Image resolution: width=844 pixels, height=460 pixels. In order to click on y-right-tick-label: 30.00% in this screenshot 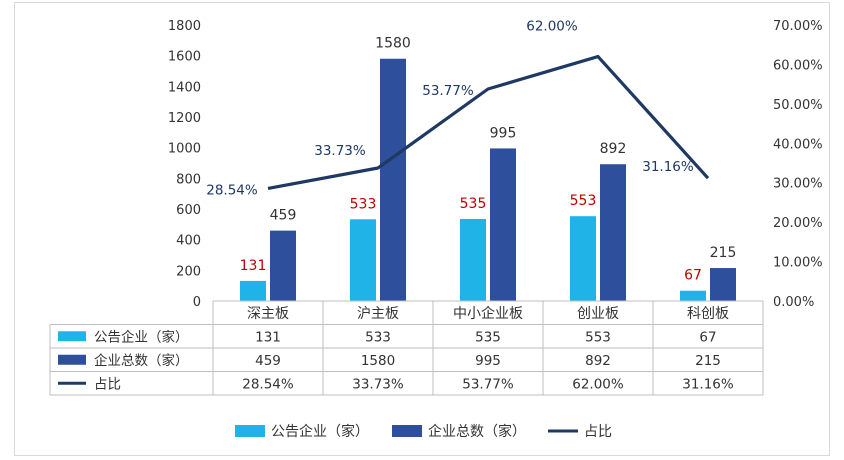, I will do `click(798, 184)`.